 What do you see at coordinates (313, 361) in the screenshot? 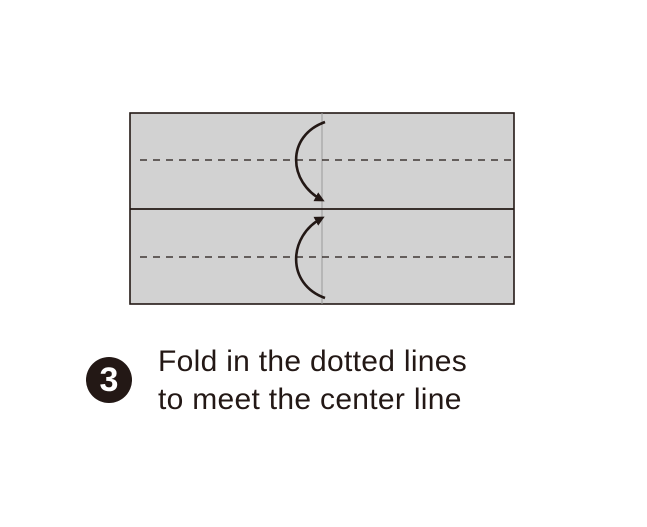
I see `instruction-line-1: Fold in the dotted lines` at bounding box center [313, 361].